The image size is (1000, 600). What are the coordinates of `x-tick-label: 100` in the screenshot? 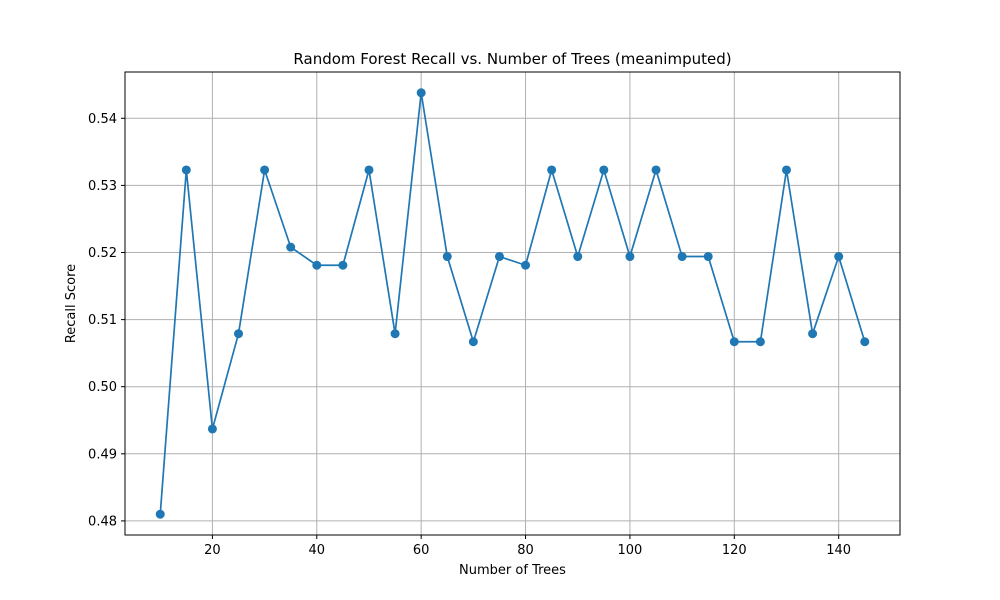 It's located at (630, 550).